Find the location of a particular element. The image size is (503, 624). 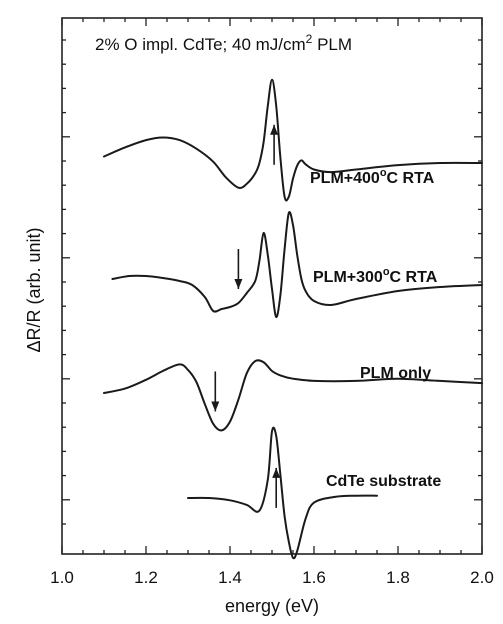

label-plm-only: PLM only is located at coordinates (395, 373).